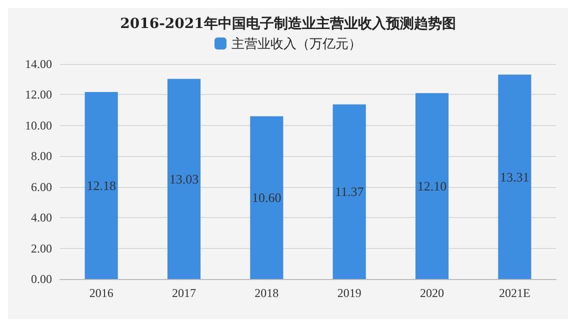 The width and height of the screenshot is (576, 327). I want to click on y-tick-label: 4.00, so click(41, 217).